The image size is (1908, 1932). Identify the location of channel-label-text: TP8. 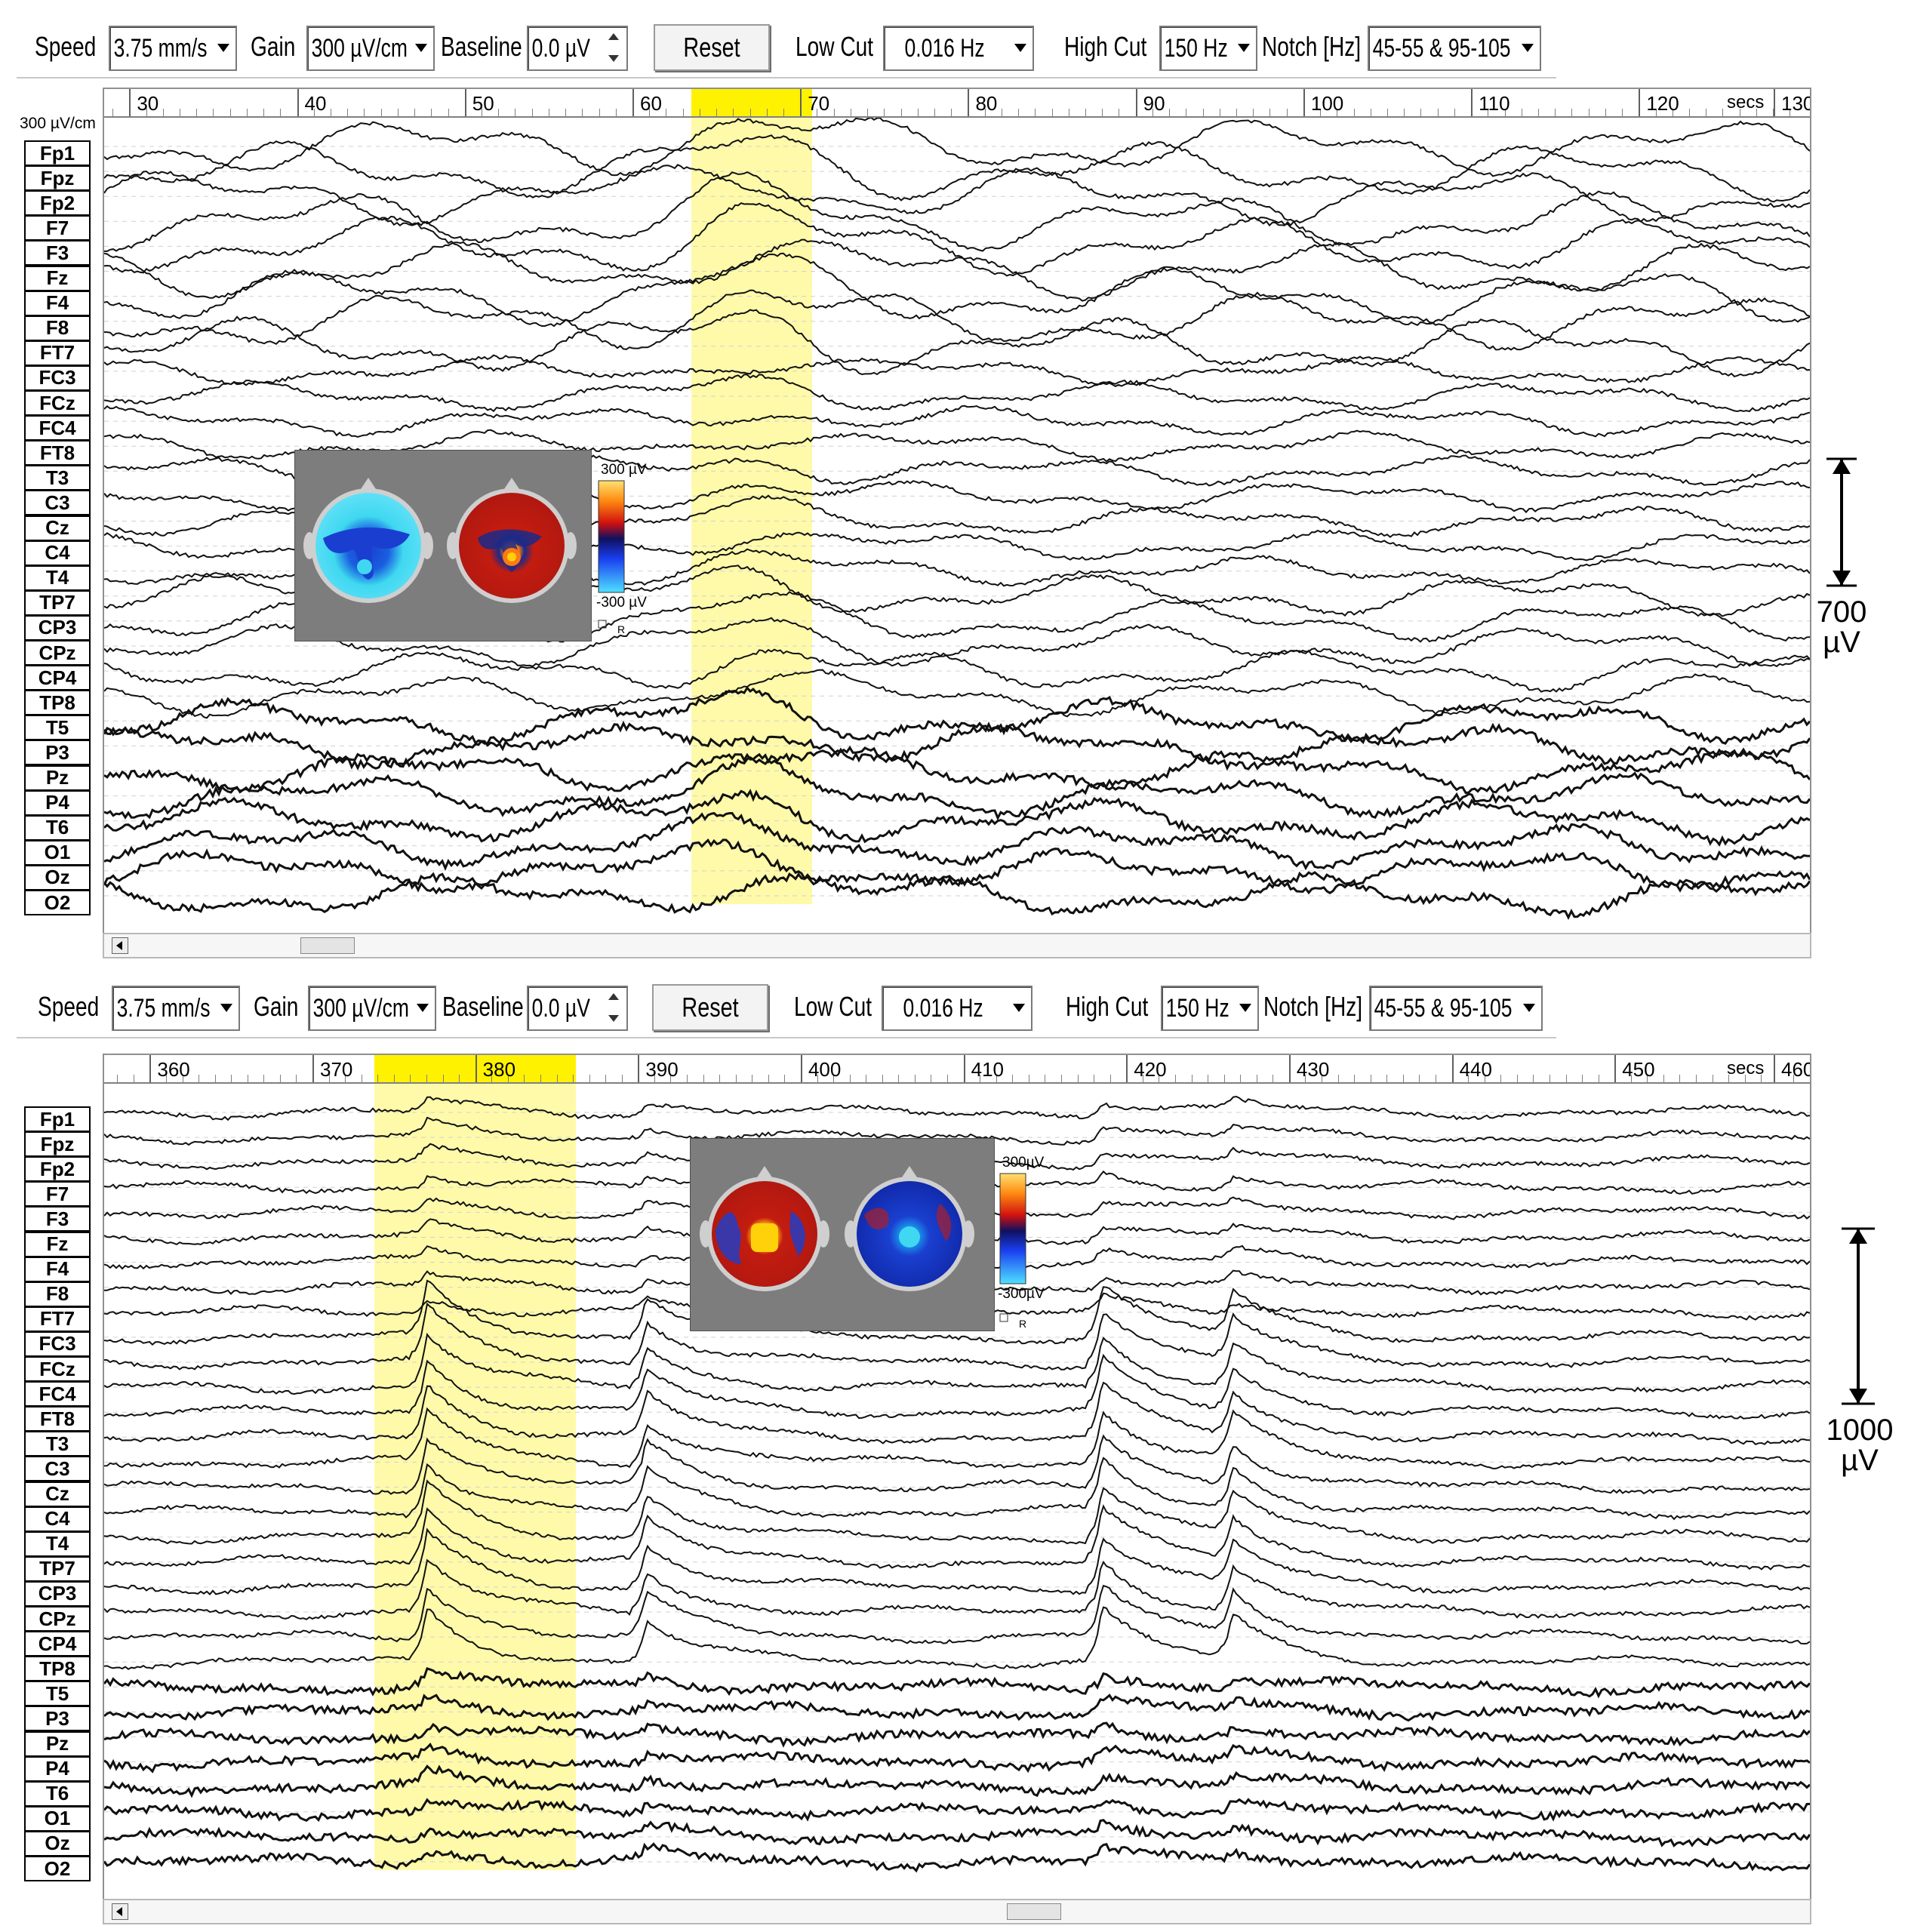
(57, 702).